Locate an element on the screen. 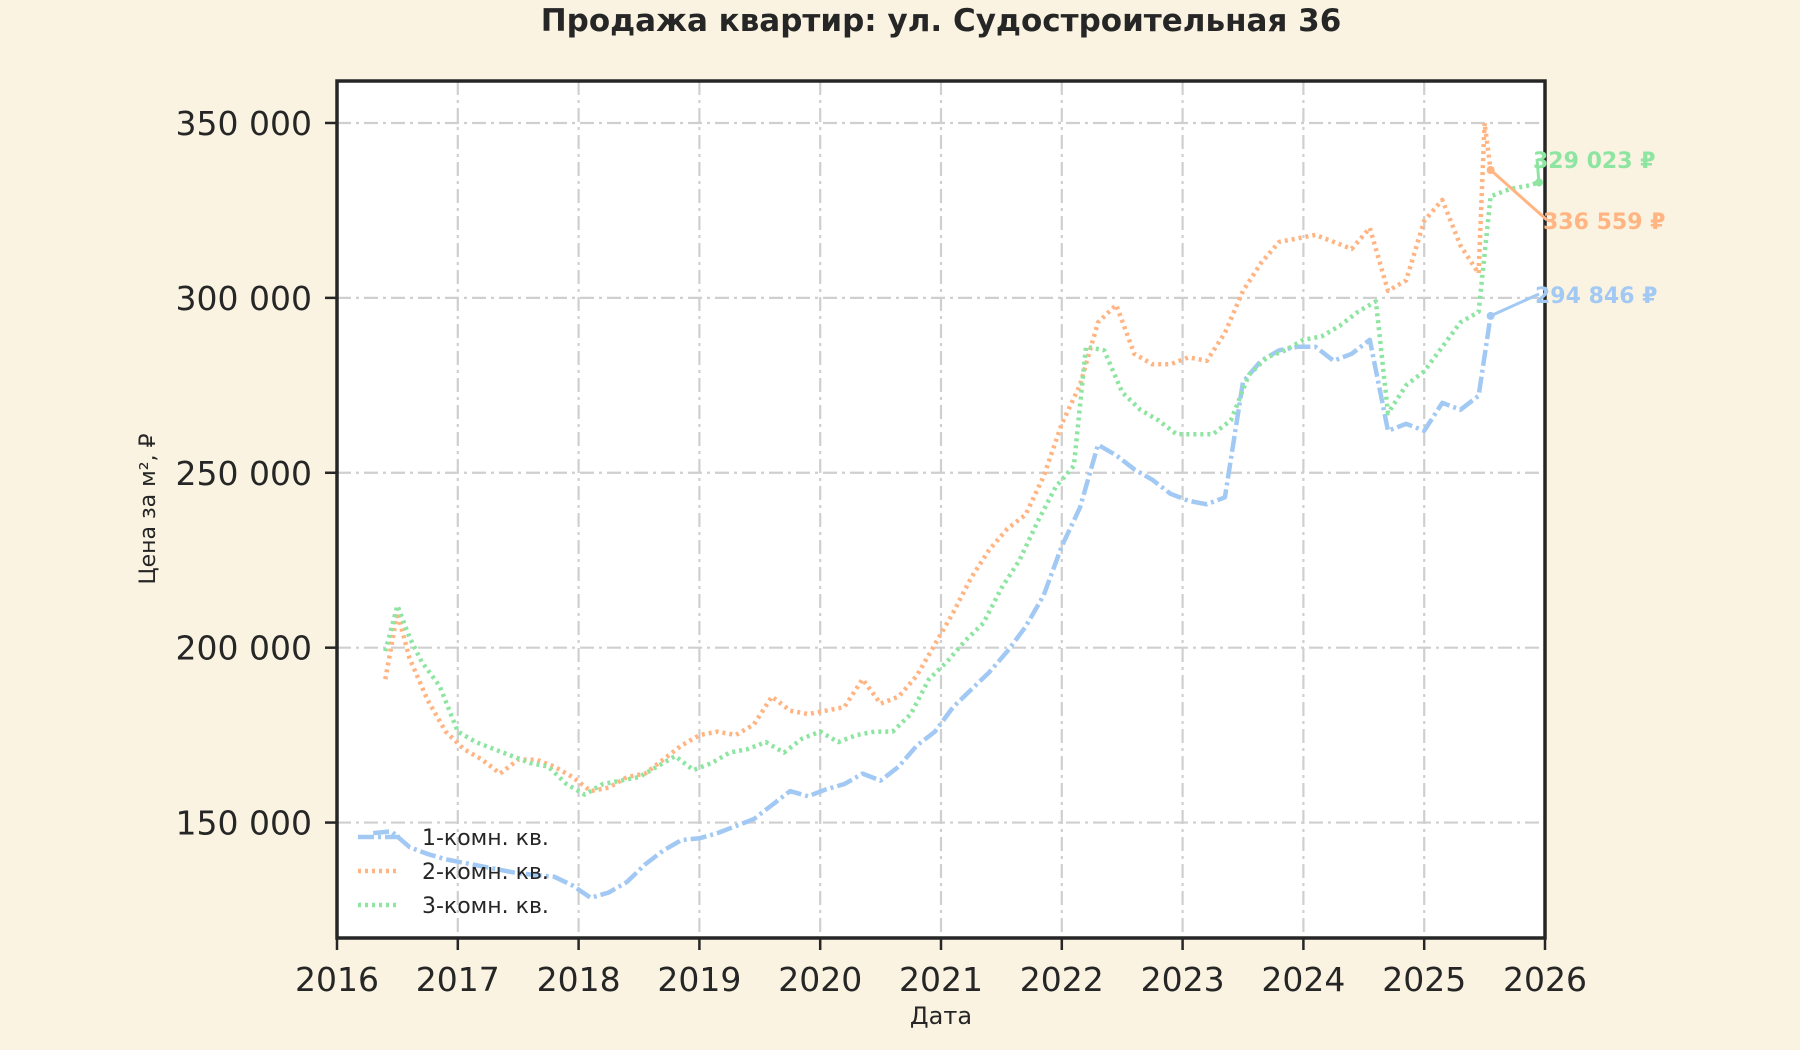 The image size is (1800, 1050). annotation-label: 336 559 ₽ is located at coordinates (1604, 222).